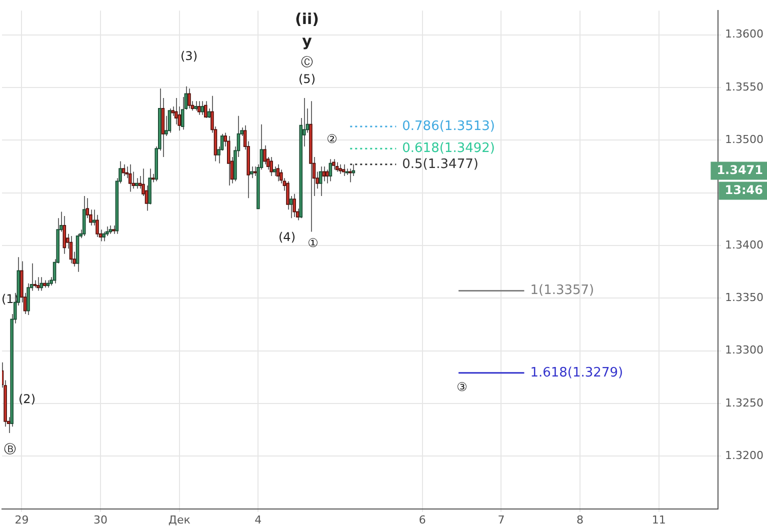  What do you see at coordinates (577, 372) in the screenshot?
I see `series-label: 1.618(1.3279)` at bounding box center [577, 372].